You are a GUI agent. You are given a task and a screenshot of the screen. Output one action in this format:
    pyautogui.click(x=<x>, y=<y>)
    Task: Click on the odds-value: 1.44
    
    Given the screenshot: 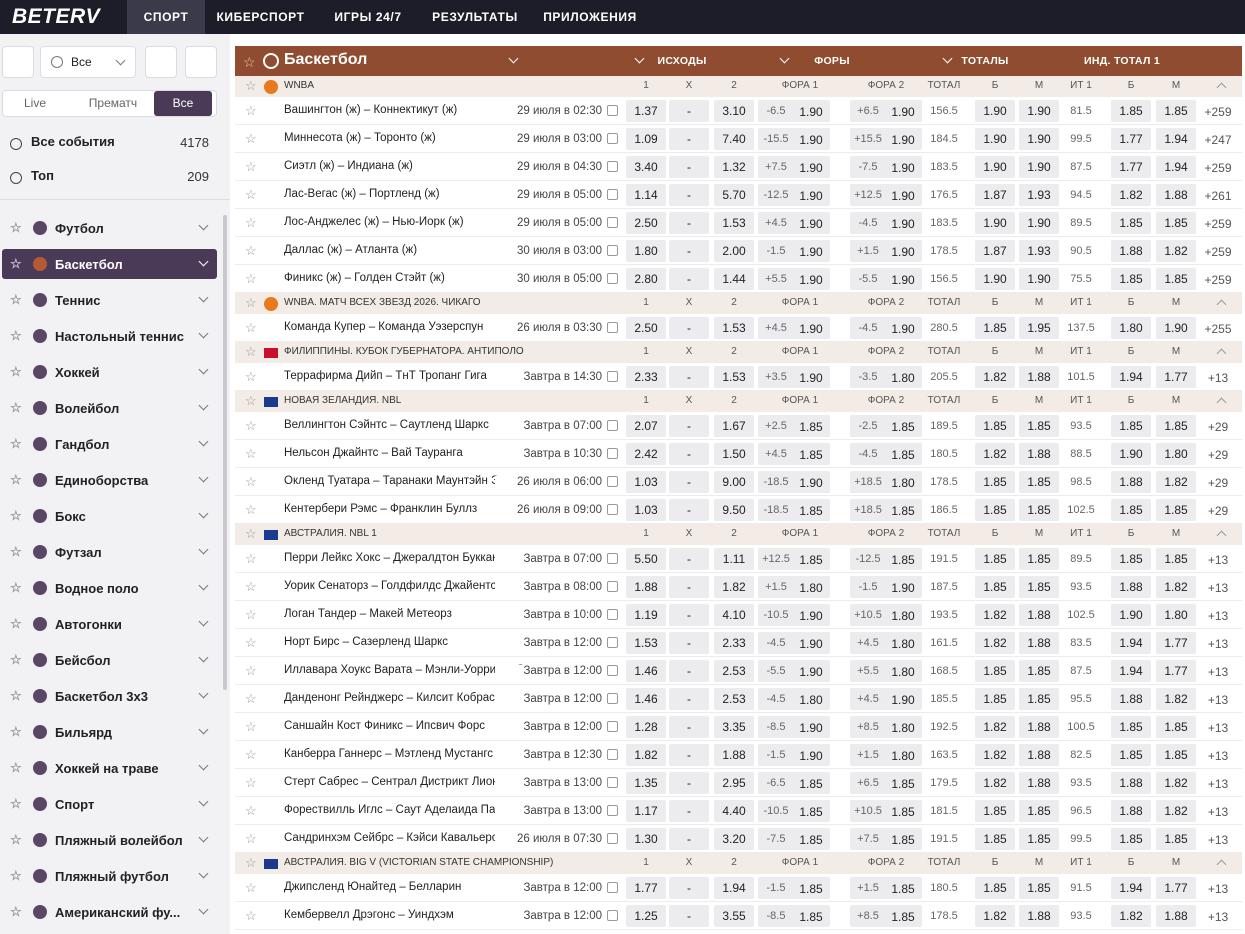 What is the action you would take?
    pyautogui.click(x=734, y=279)
    